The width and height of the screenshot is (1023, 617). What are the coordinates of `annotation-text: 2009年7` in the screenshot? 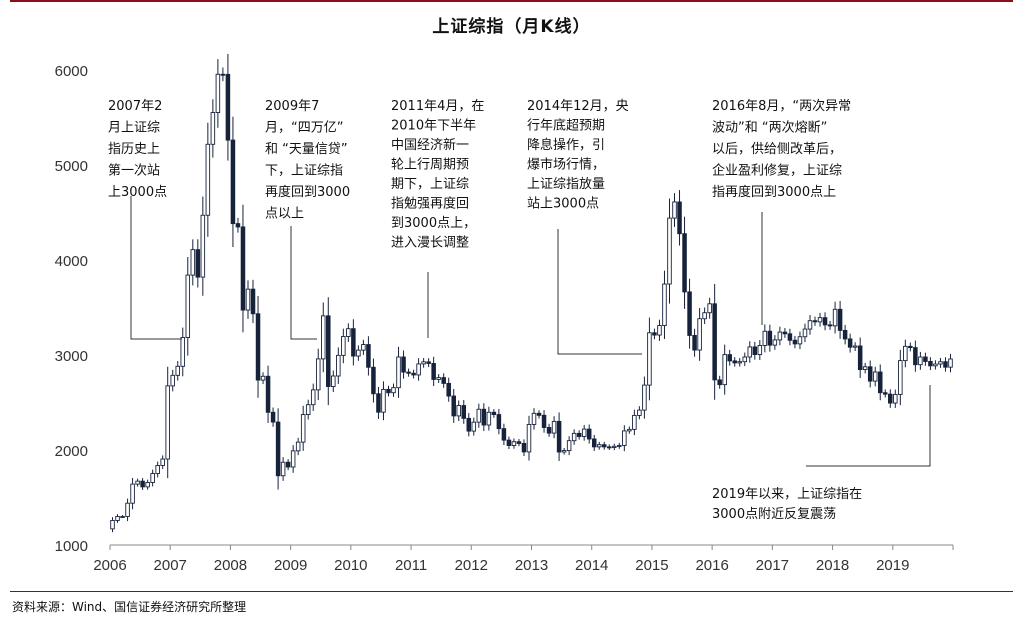 It's located at (292, 106).